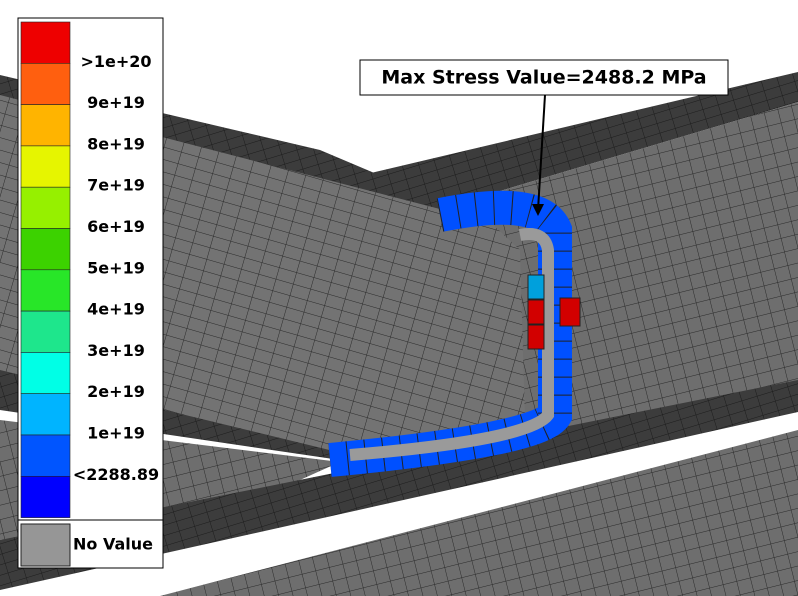 The image size is (798, 596). I want to click on leader-arrow, so click(538, 210).